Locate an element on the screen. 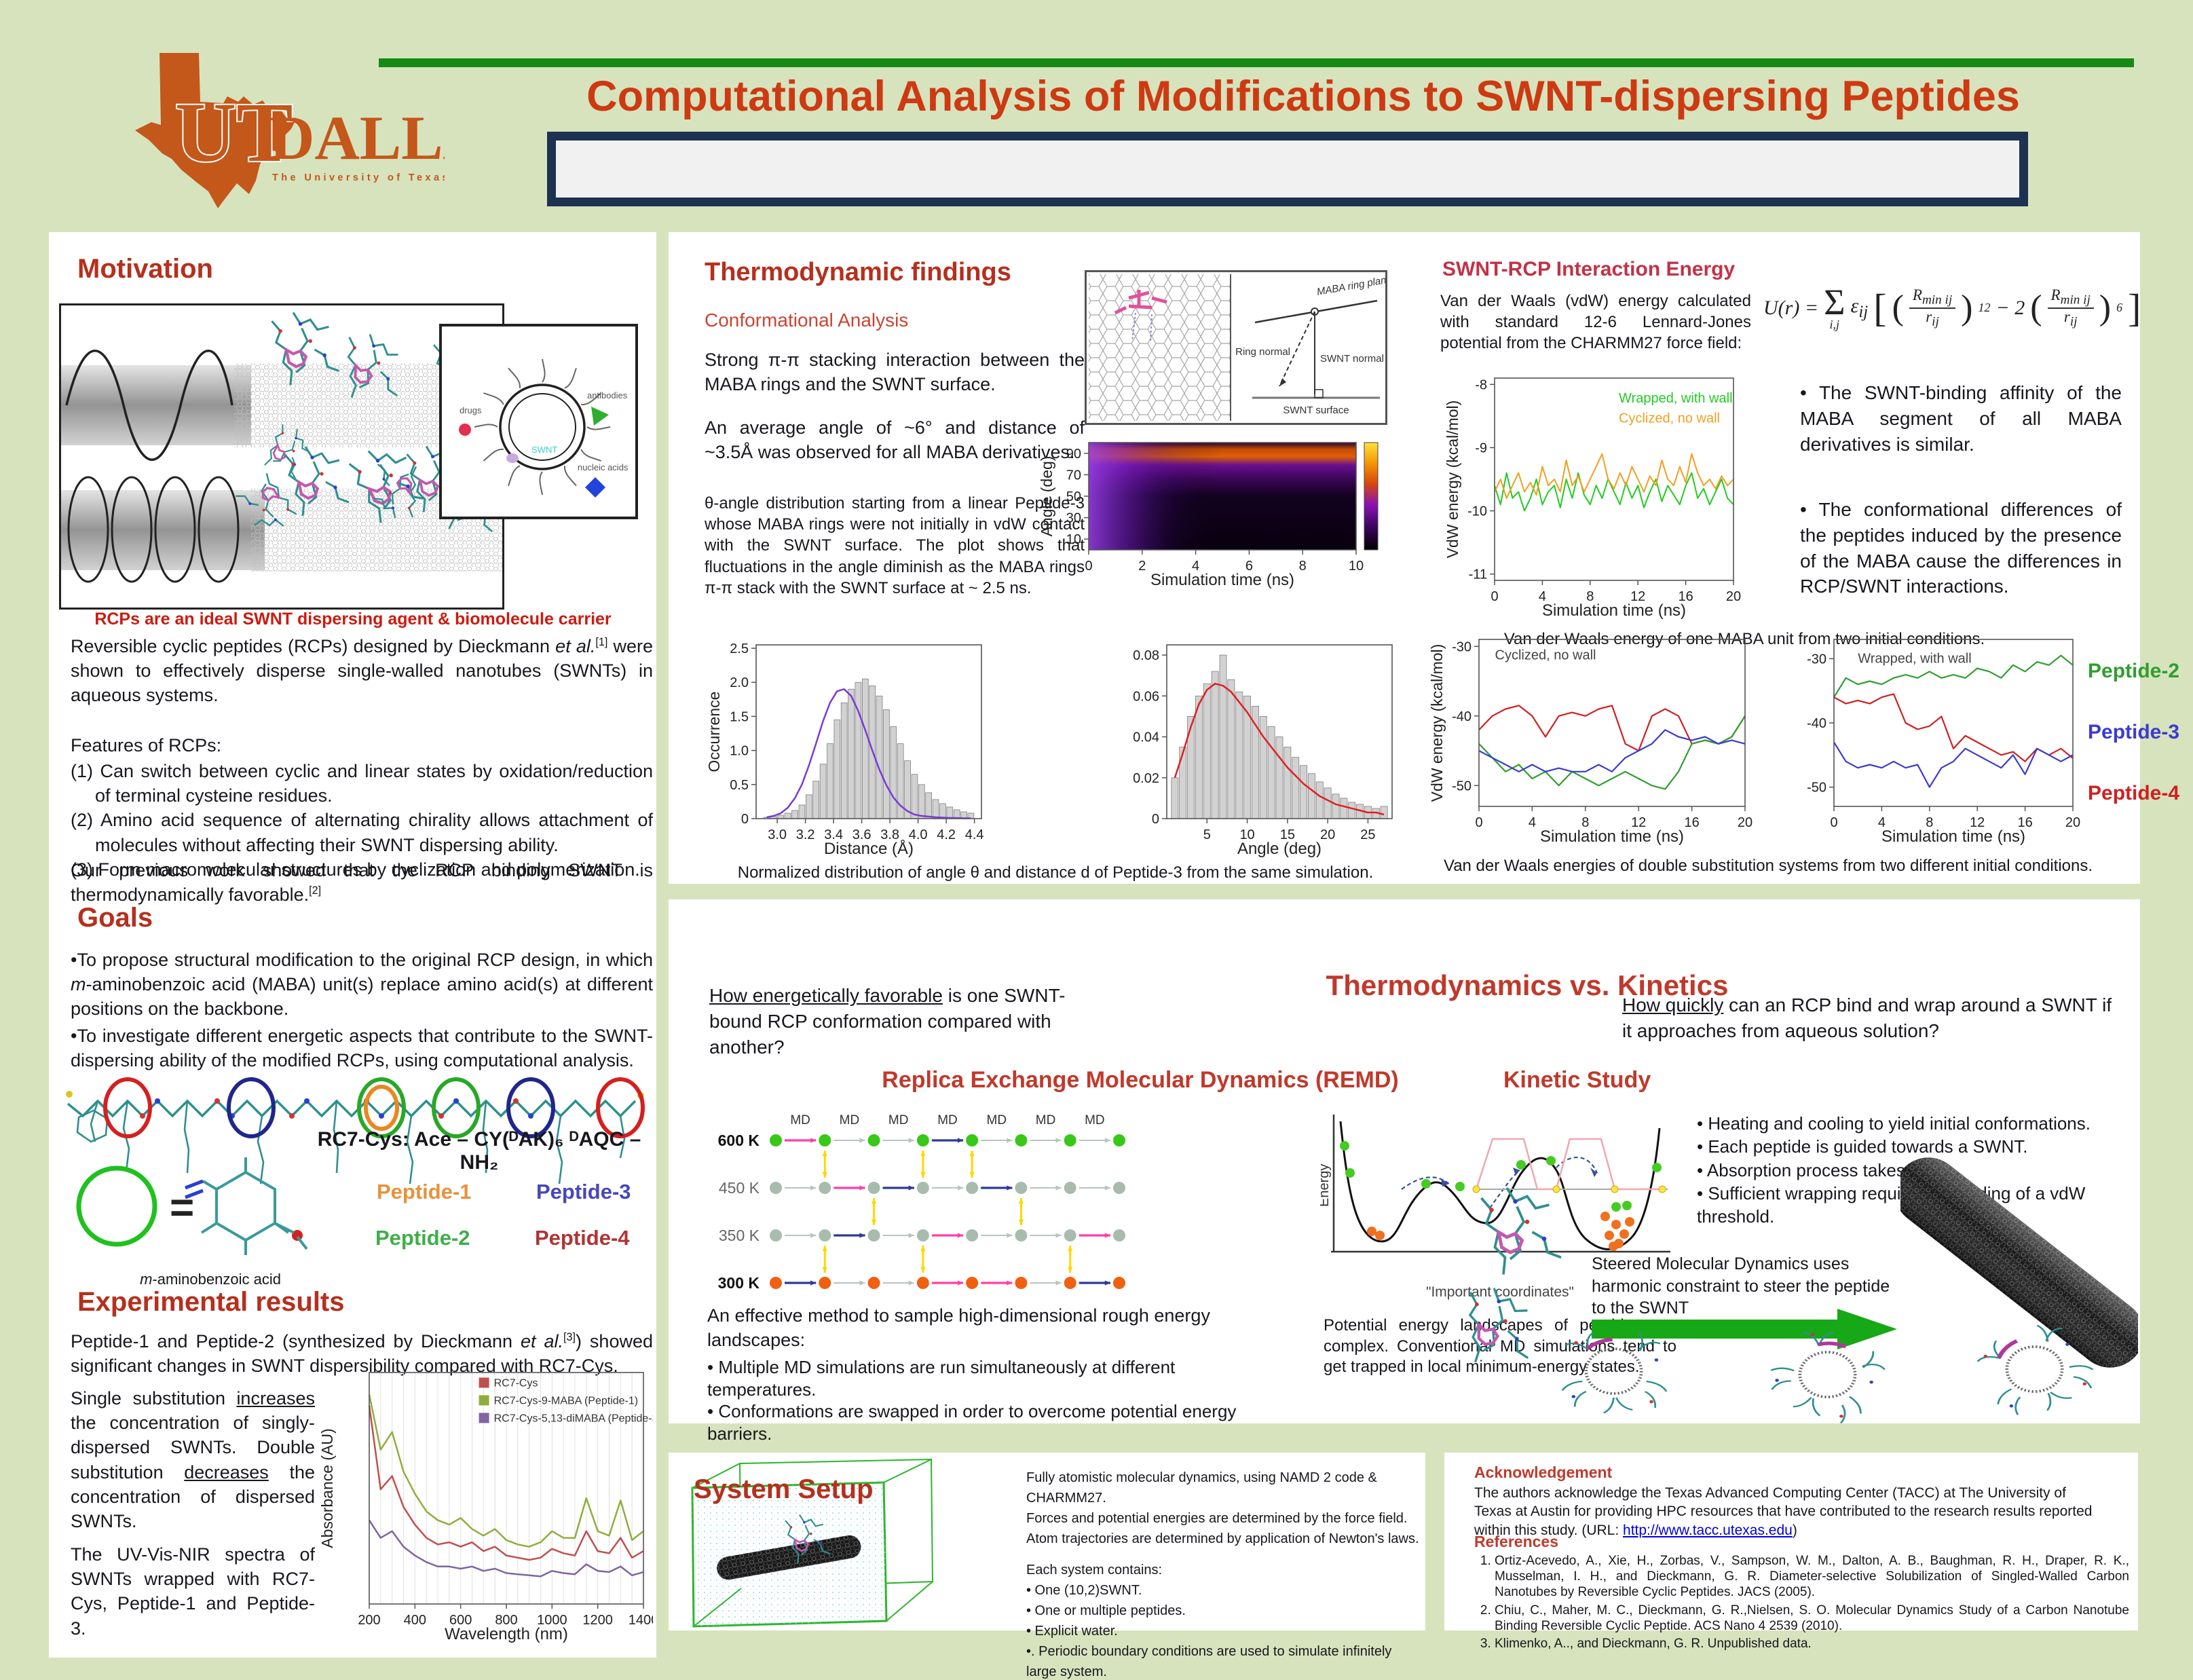 This screenshot has width=2193, height=1680. residue-rings-icon is located at coordinates (374, 1108).